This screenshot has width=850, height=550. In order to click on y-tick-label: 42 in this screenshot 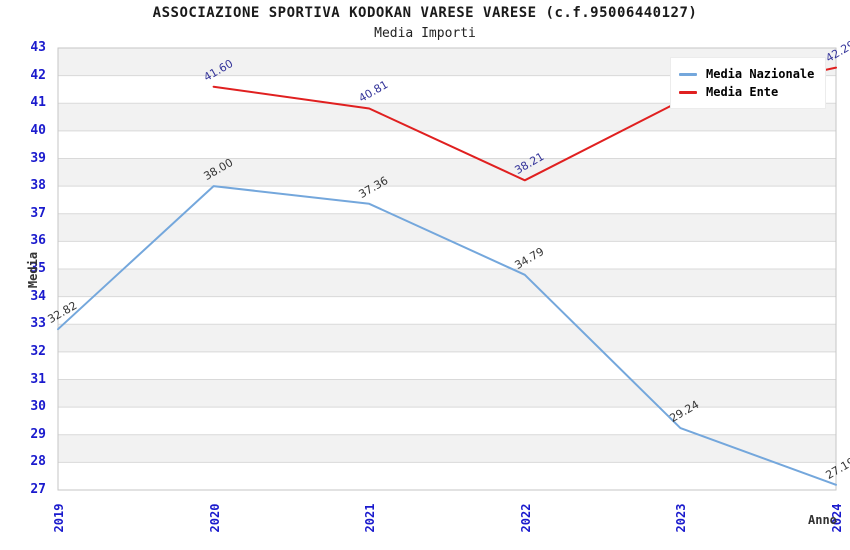, I will do `click(38, 75)`.